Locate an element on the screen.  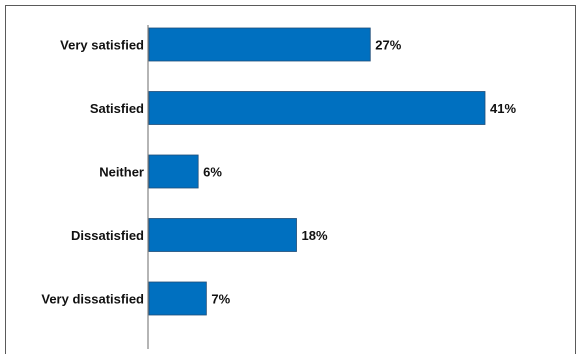
category-label: Satisfied is located at coordinates (117, 108).